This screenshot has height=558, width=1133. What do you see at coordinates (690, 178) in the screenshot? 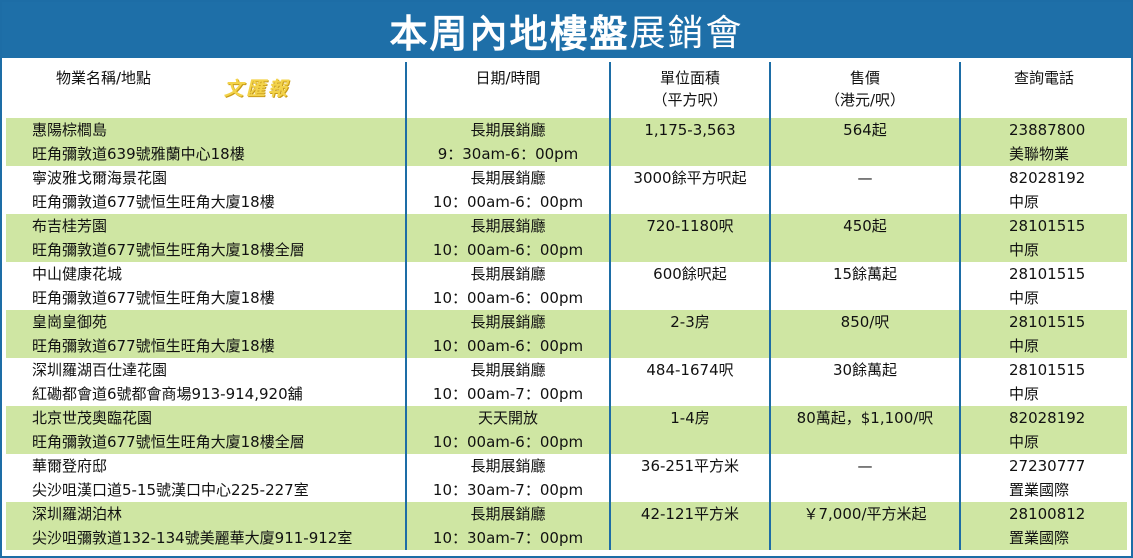
I see `unit-area: 3000餘平方呎起` at bounding box center [690, 178].